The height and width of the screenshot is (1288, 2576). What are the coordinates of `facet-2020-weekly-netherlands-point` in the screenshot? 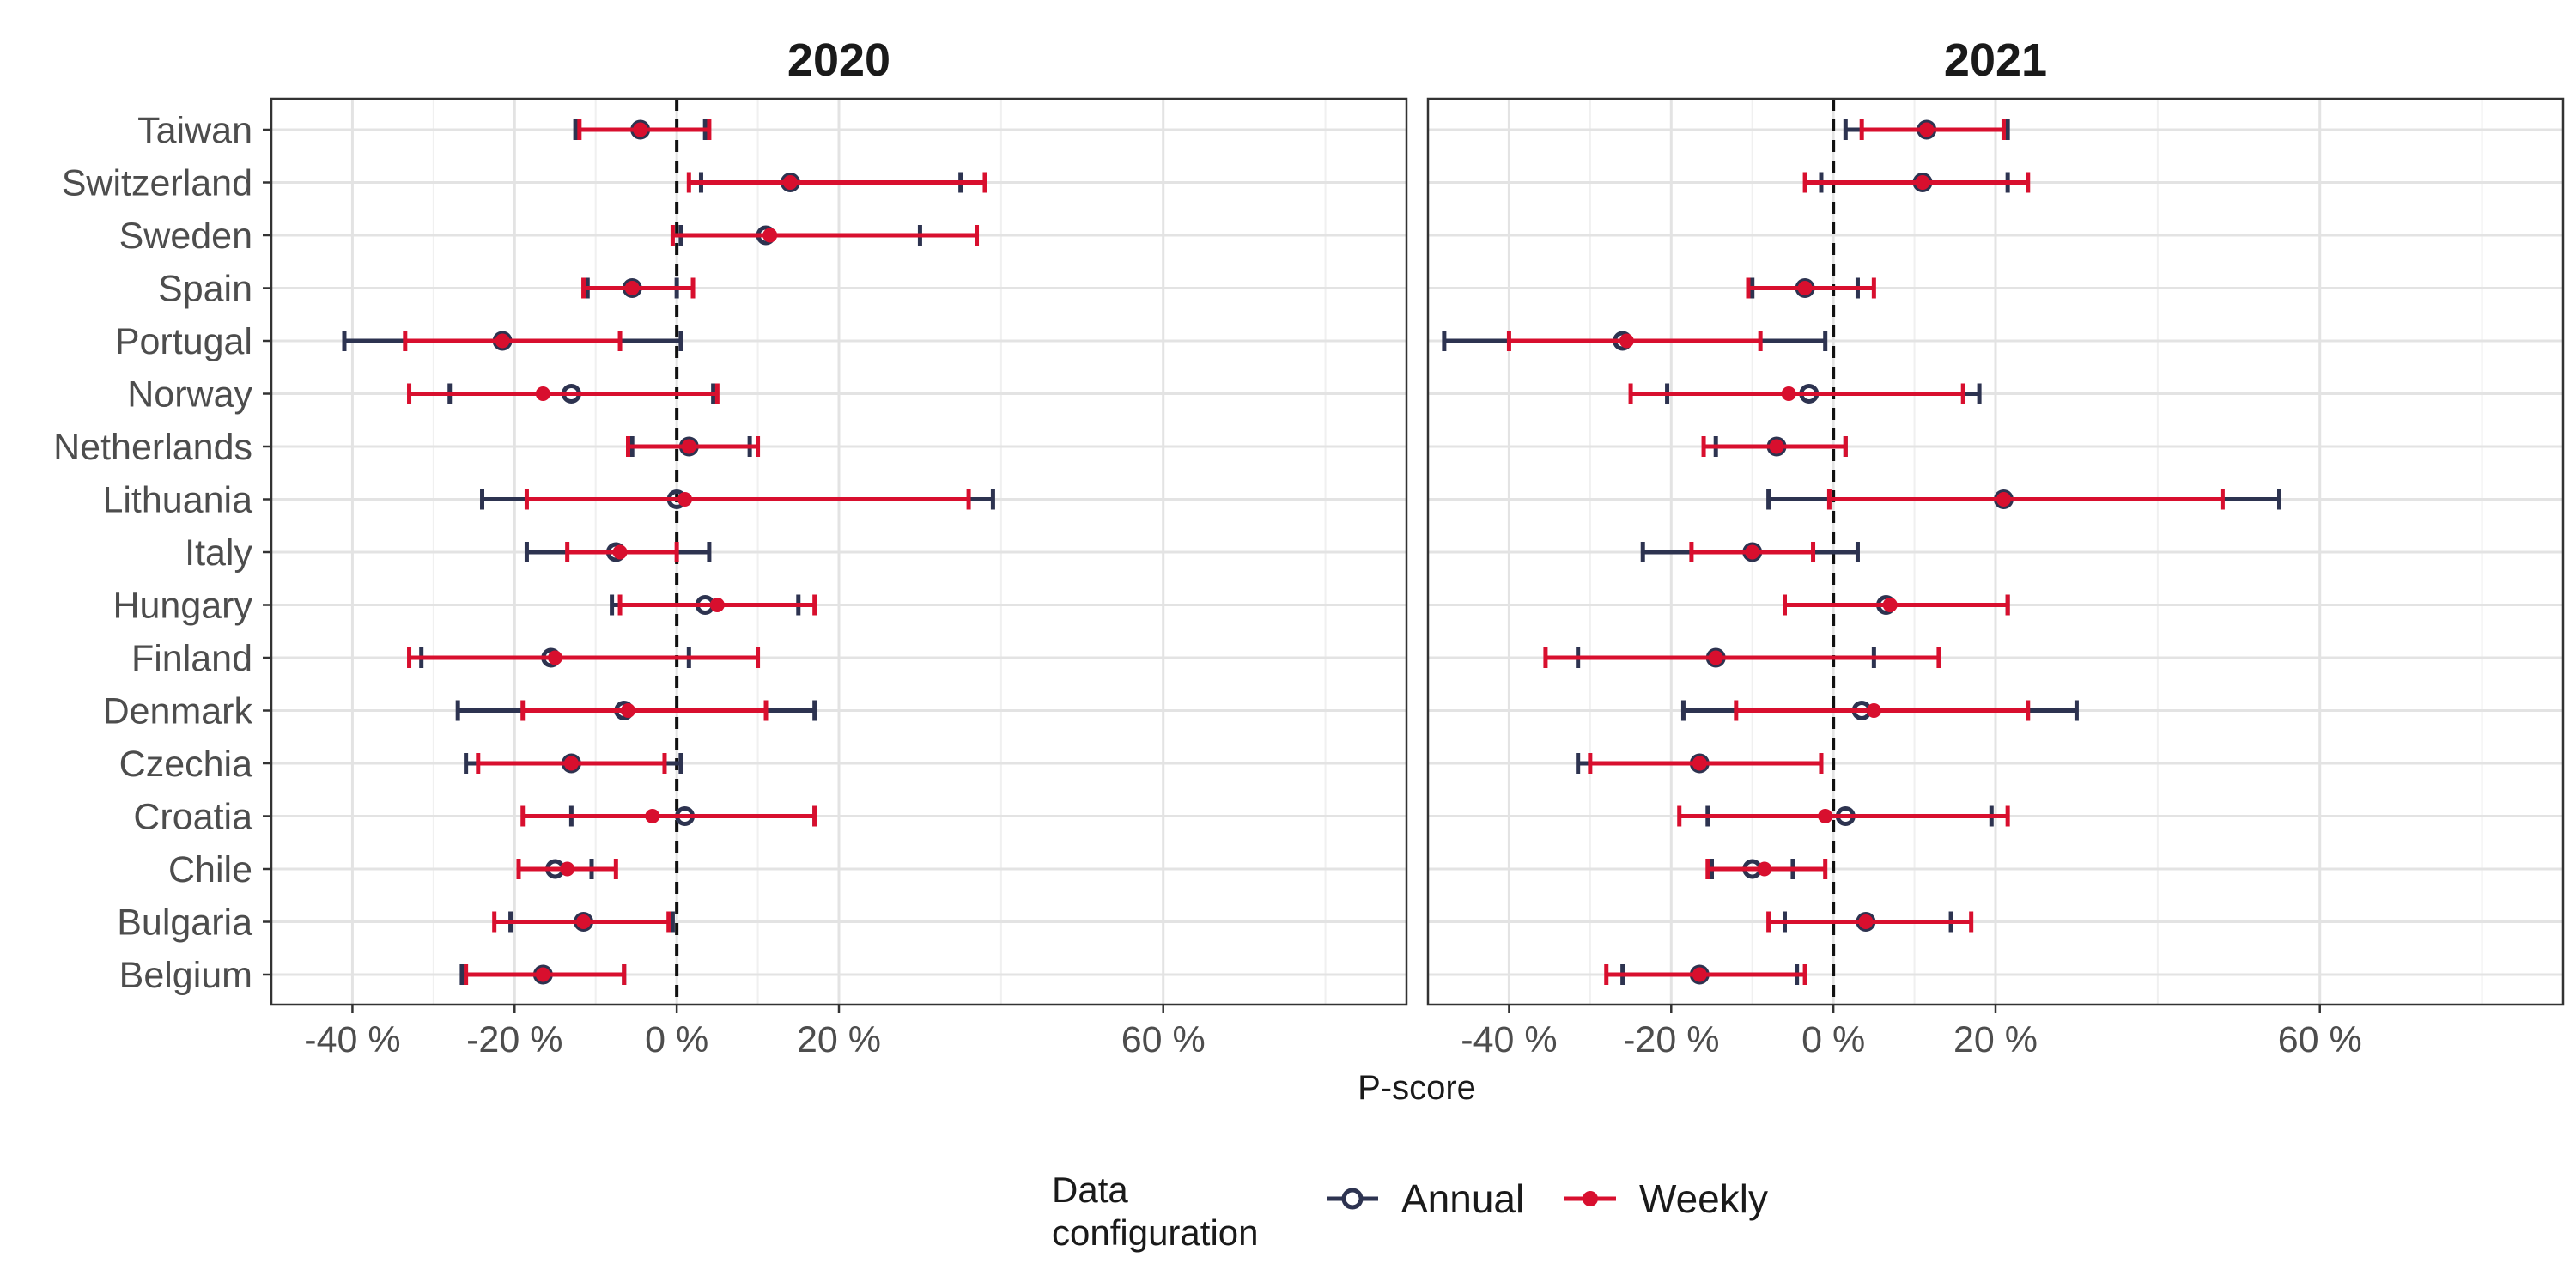 It's located at (689, 446).